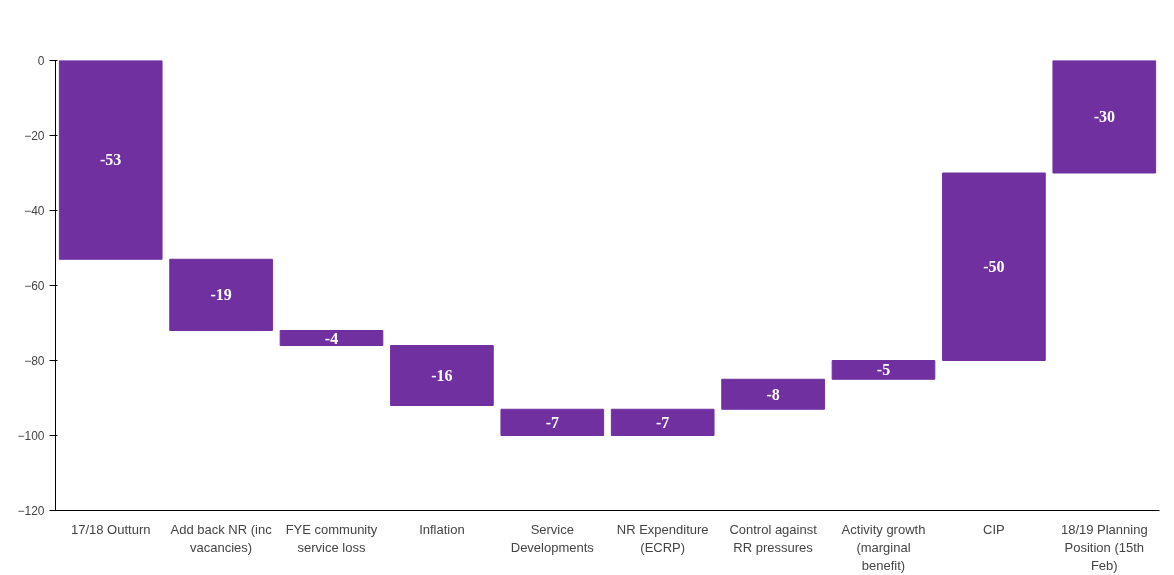 This screenshot has width=1174, height=575. Describe the element at coordinates (34, 286) in the screenshot. I see `y-tick-label: −60` at that location.